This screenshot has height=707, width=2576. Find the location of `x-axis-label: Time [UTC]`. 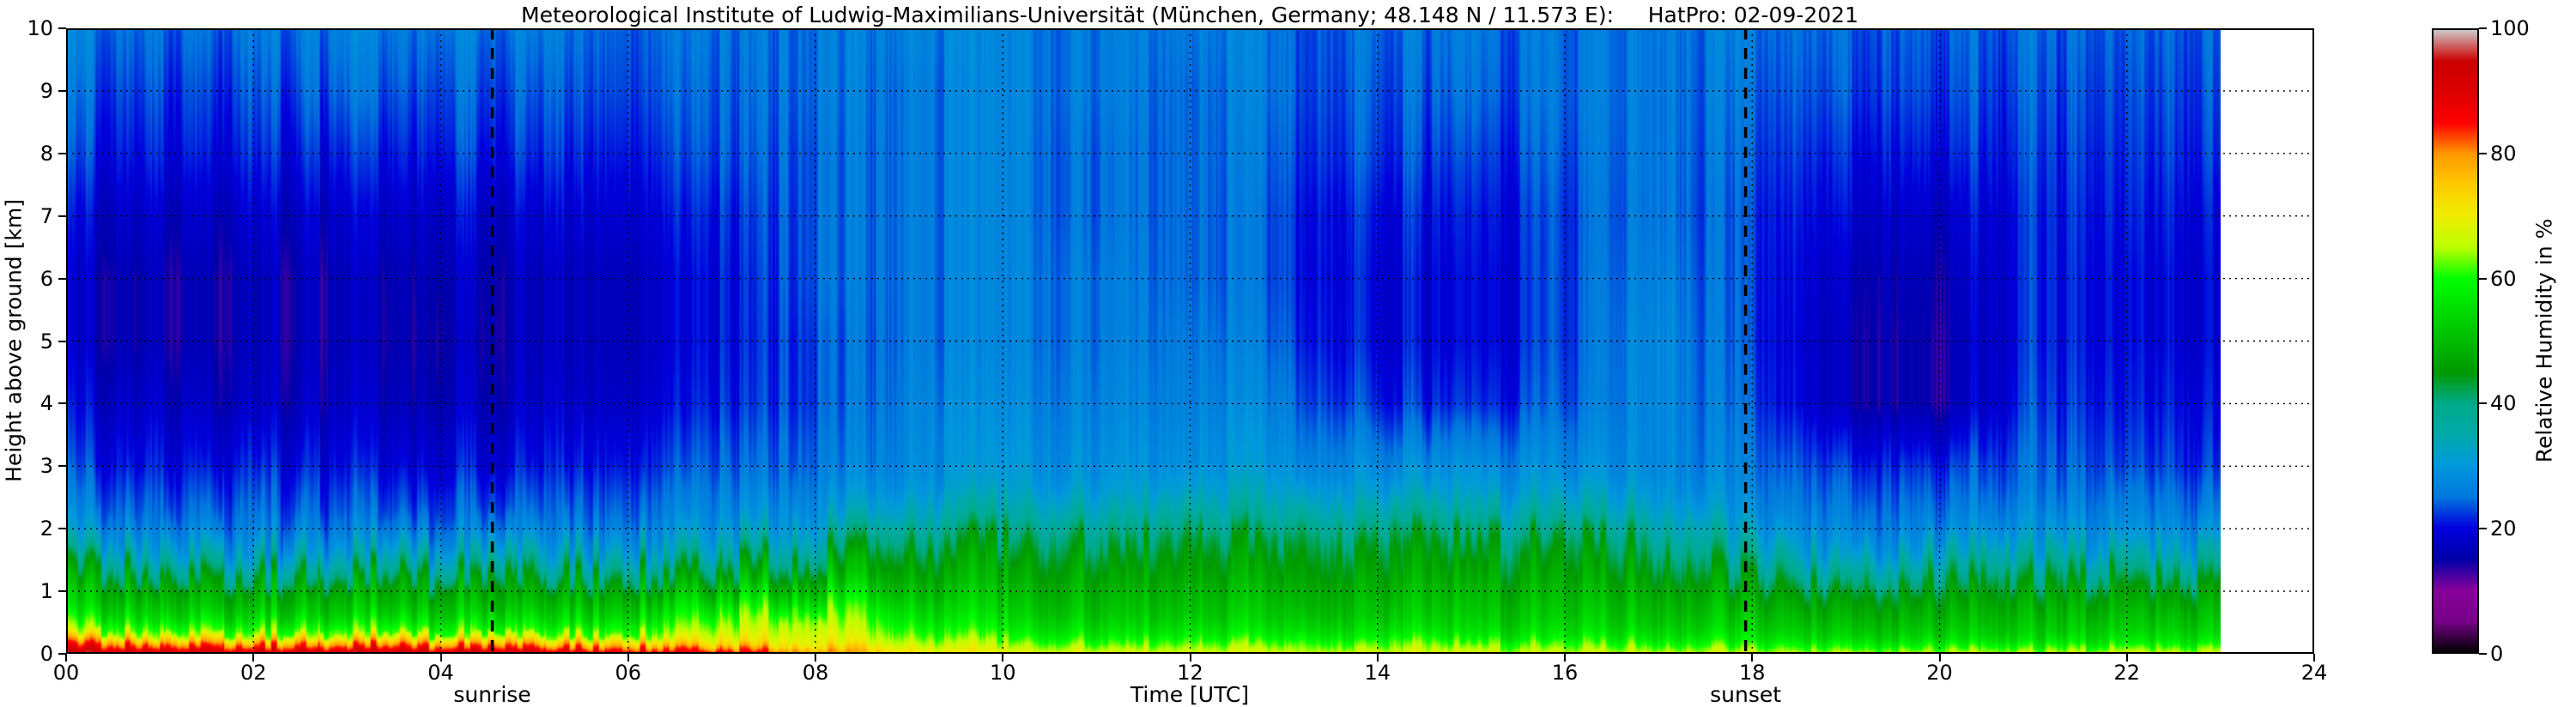

x-axis-label: Time [UTC] is located at coordinates (1190, 694).